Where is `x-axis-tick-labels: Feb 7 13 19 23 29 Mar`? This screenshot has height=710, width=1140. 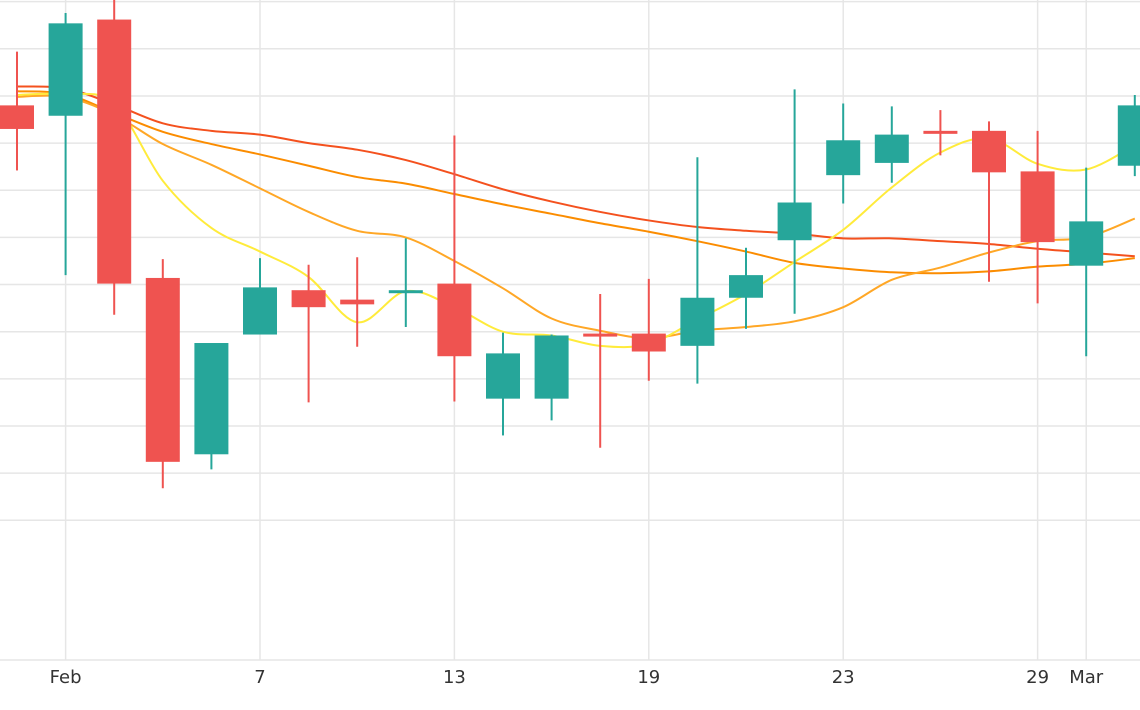 x-axis-tick-labels: Feb 7 13 19 23 29 Mar is located at coordinates (577, 677).